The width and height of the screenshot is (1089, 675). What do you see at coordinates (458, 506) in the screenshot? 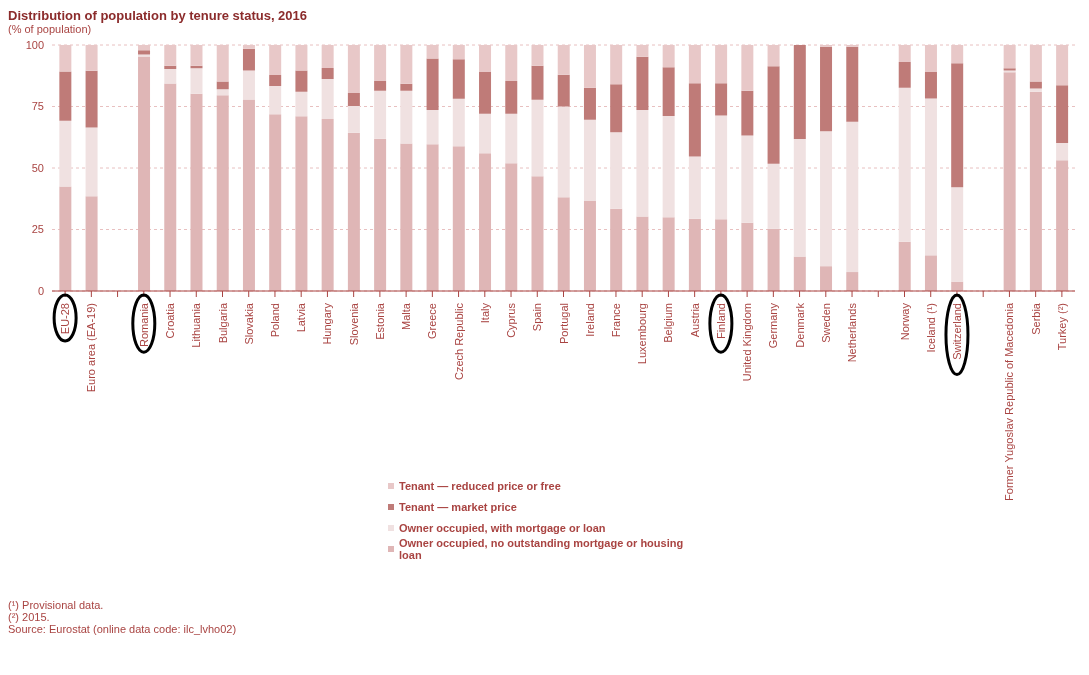
I see `legend-label: Tenant — market price` at bounding box center [458, 506].